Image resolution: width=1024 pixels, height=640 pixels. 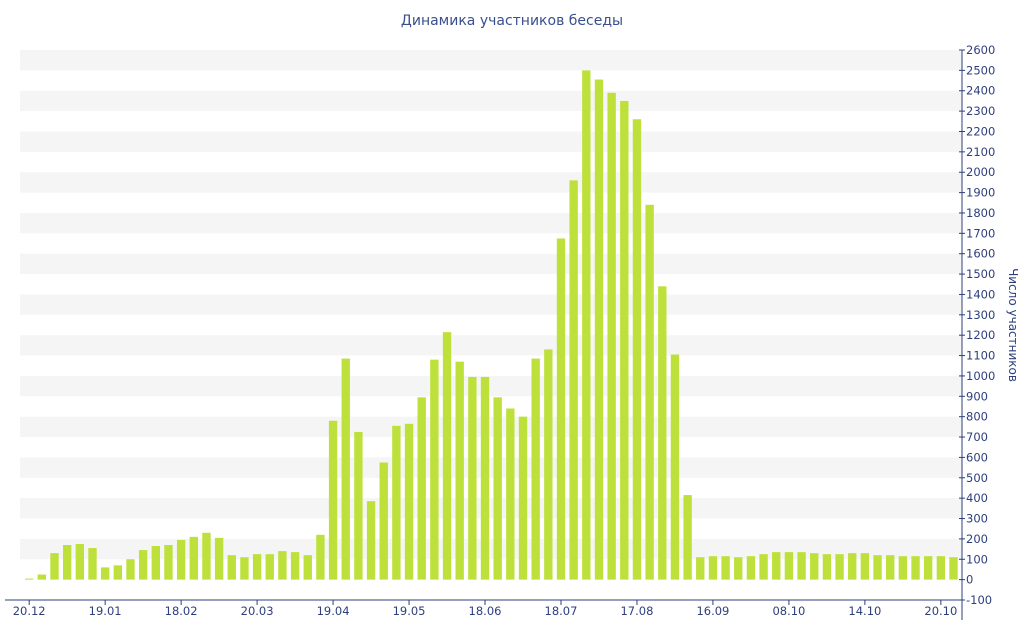 I want to click on y-tick-label: 2600, so click(x=980, y=50).